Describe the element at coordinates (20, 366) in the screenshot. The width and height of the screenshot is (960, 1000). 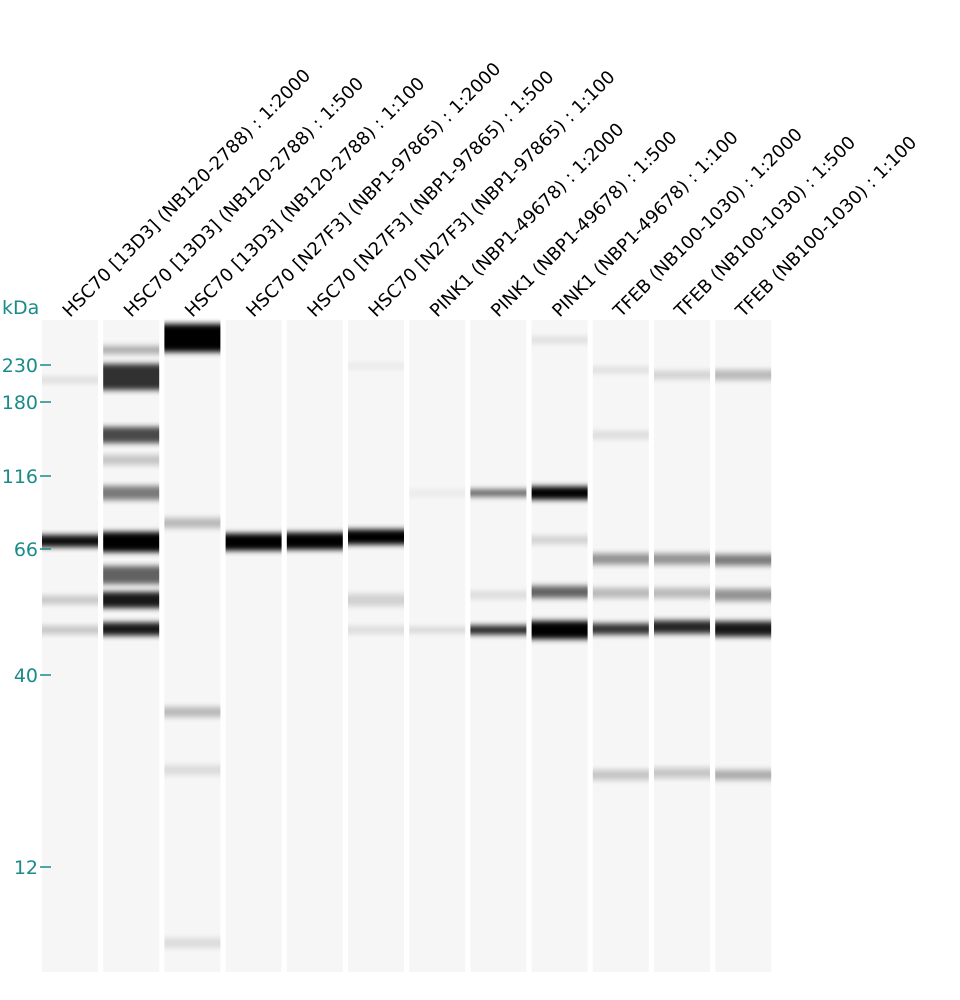
I see `marker-label: 230` at that location.